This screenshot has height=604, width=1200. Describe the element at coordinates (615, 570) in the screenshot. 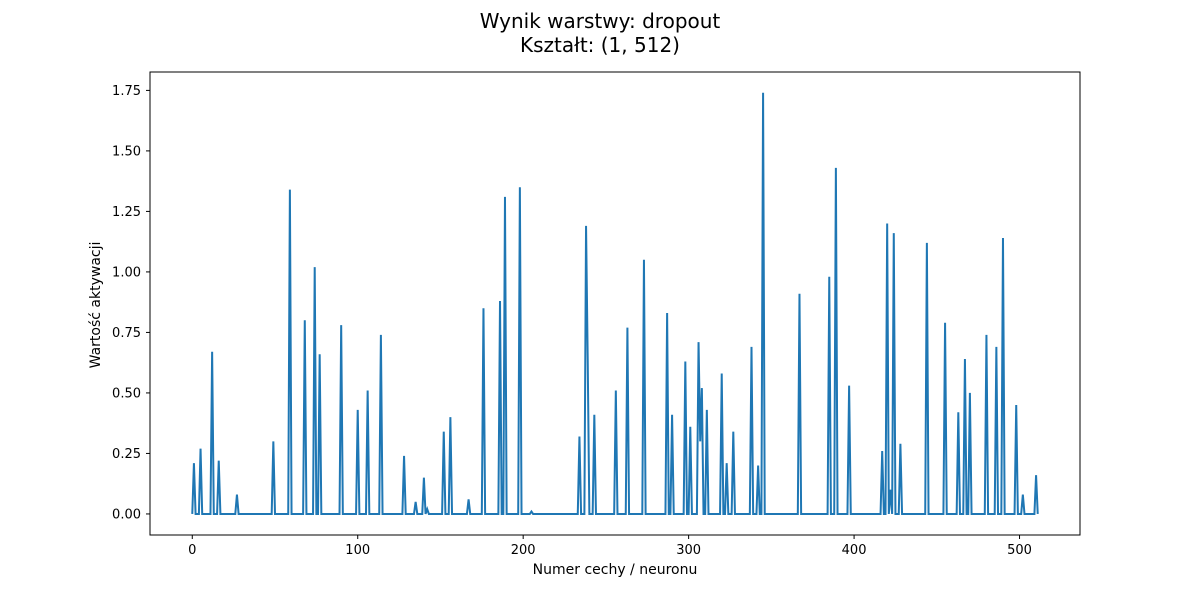

I see `x-axis-label: Numer cechy / neuronu` at that location.